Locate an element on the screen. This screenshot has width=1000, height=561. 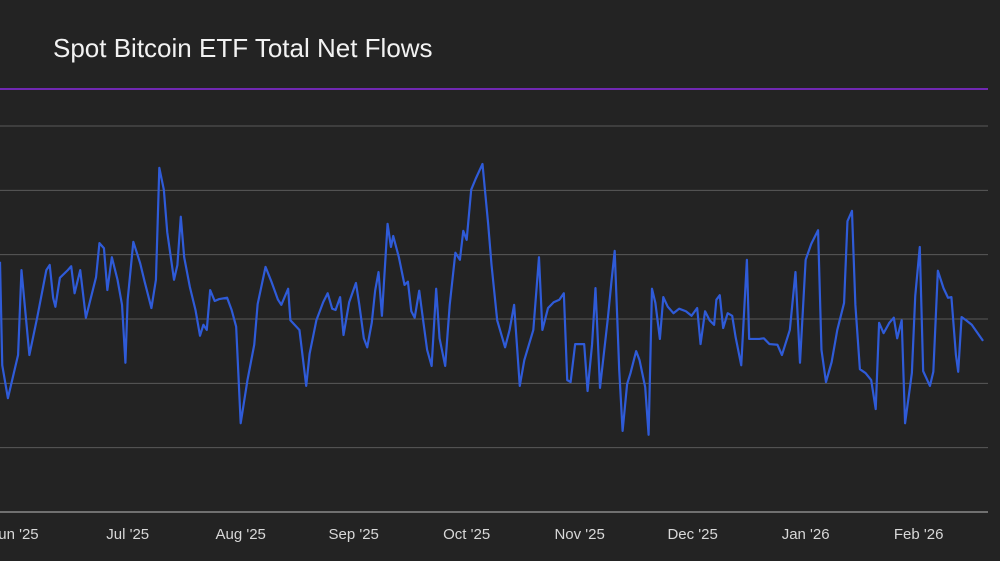
x-tick-label: Jul '25 is located at coordinates (127, 534).